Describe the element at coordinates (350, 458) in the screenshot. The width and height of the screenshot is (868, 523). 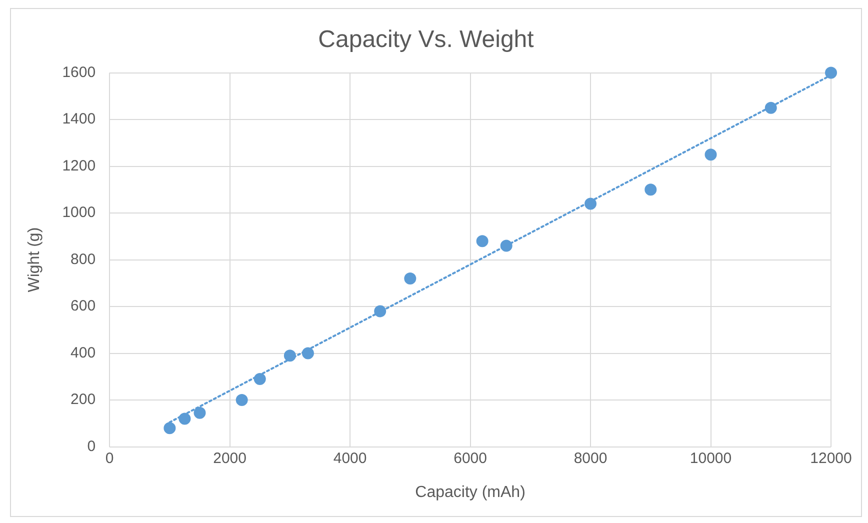
I see `x-tick-label: 4000` at that location.